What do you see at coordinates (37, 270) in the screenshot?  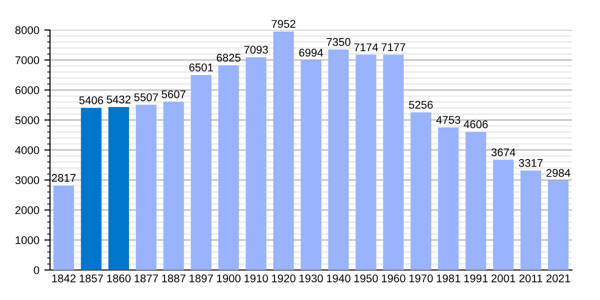 I see `y-tick-label: 0` at bounding box center [37, 270].